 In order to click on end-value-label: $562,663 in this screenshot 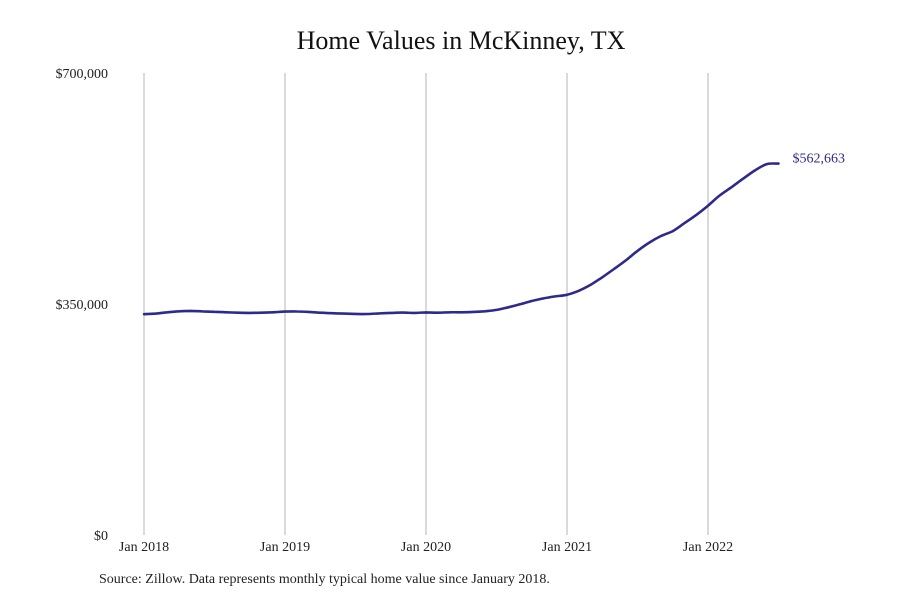, I will do `click(819, 159)`.